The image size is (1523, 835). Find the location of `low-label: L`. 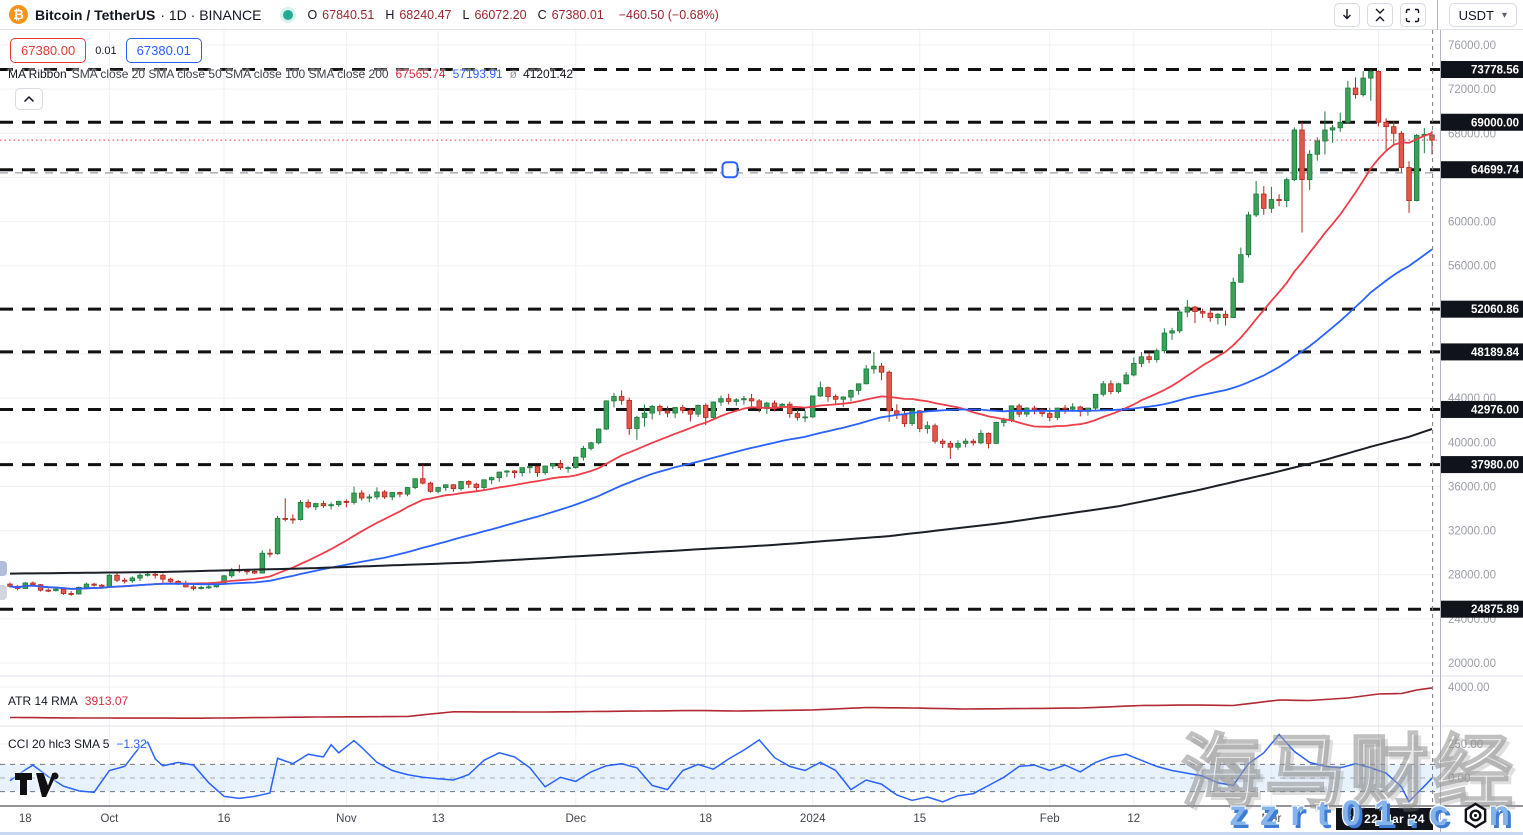

low-label: L is located at coordinates (466, 14).